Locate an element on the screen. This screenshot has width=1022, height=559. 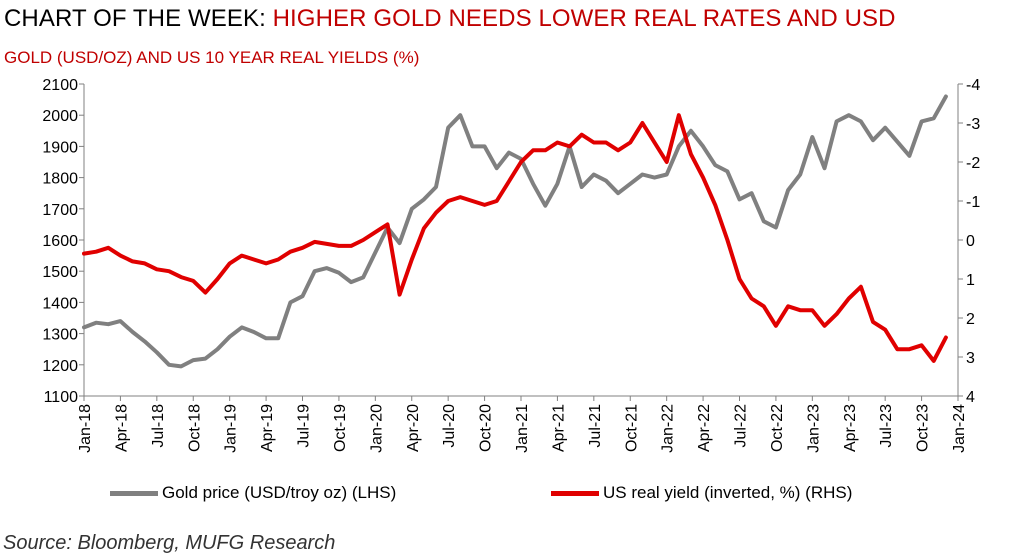
left-tick-label: 1900 is located at coordinates (60, 147).